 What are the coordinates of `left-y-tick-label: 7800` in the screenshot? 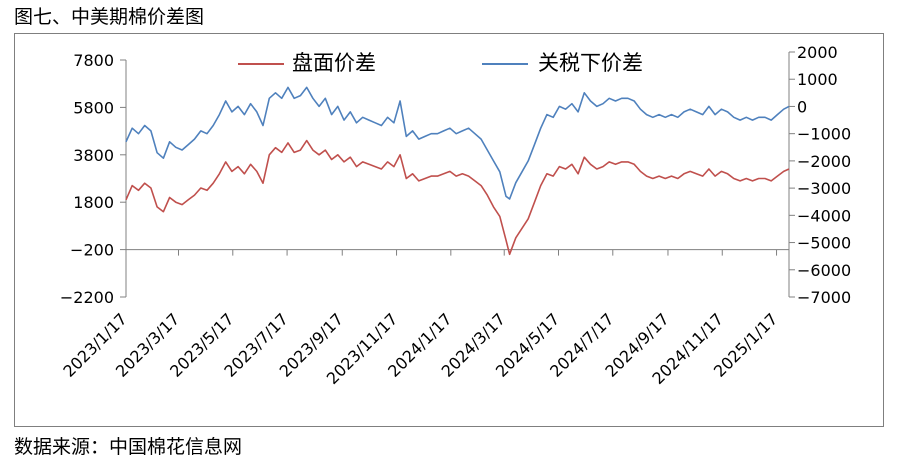 It's located at (93, 60).